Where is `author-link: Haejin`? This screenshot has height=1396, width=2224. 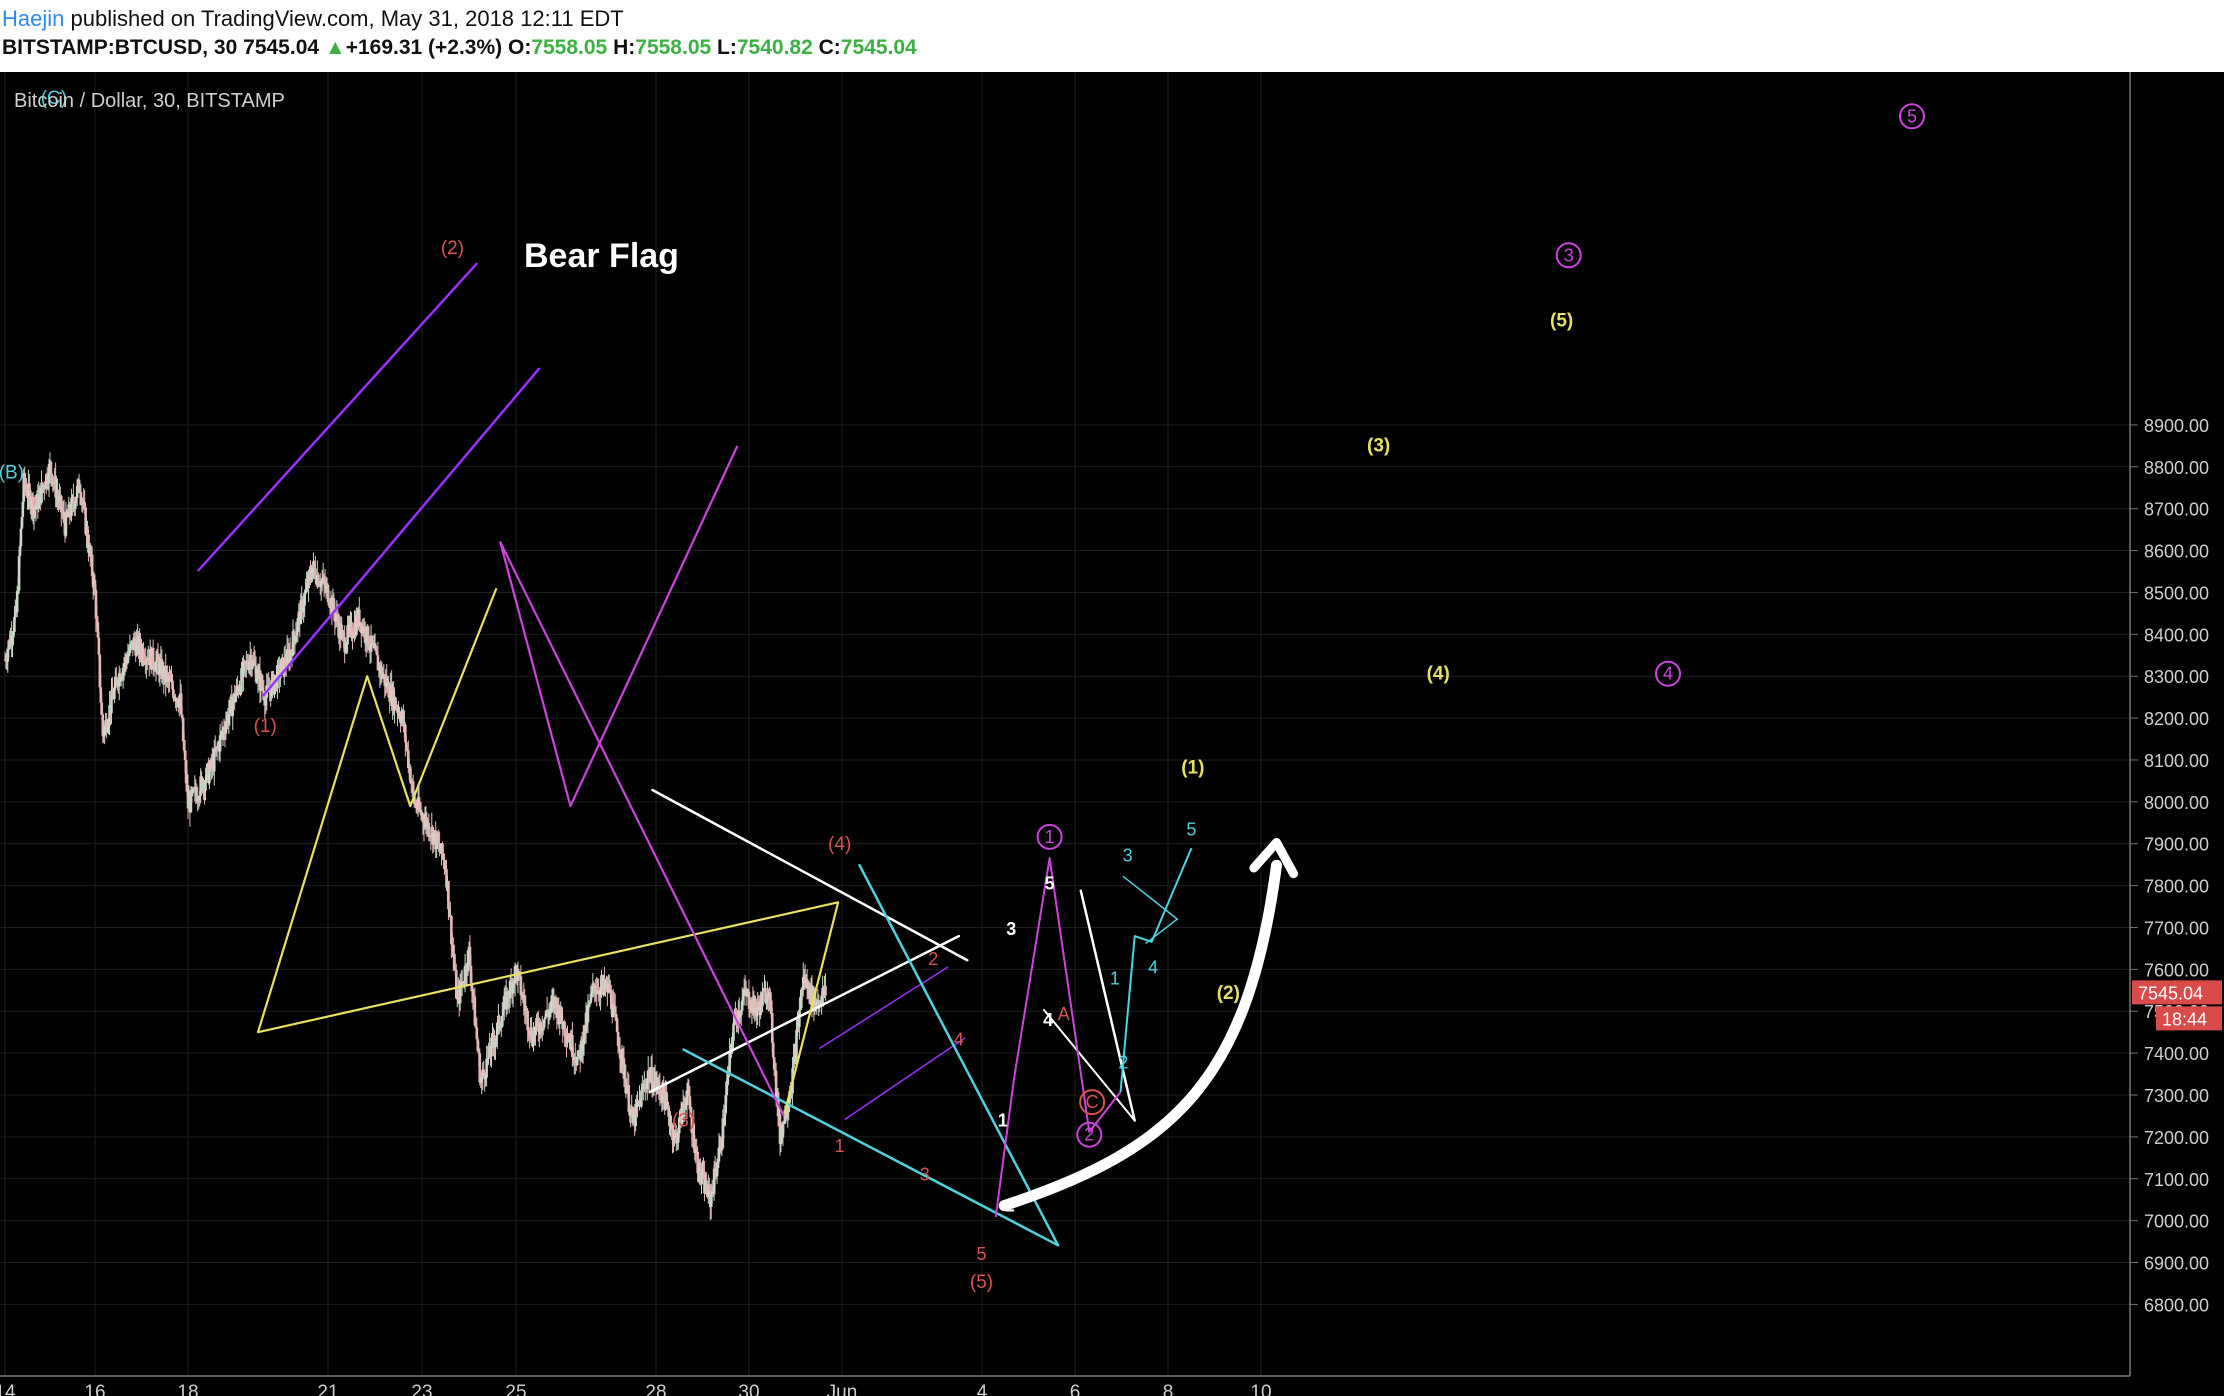 author-link: Haejin is located at coordinates (33, 18).